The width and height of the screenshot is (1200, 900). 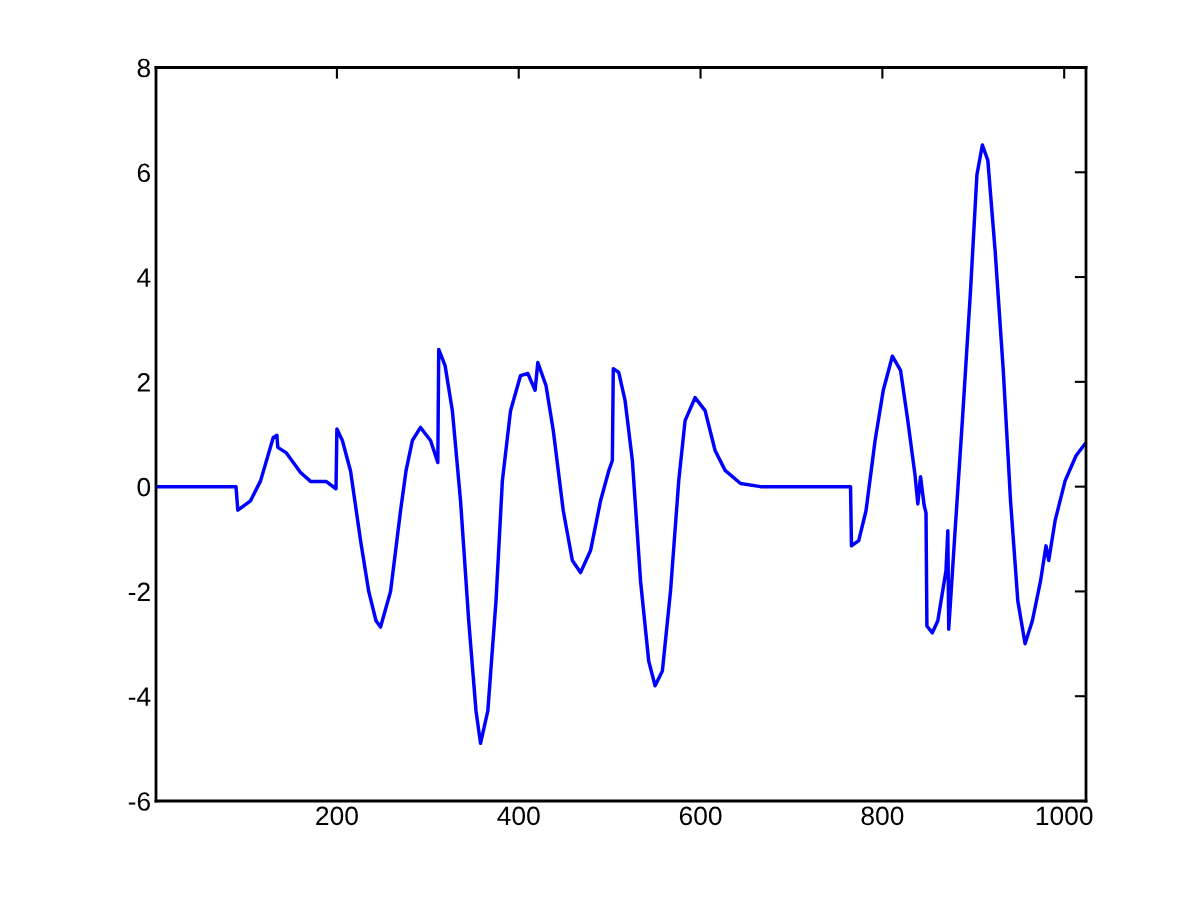 What do you see at coordinates (882, 816) in the screenshot?
I see `x-tick-label: 800` at bounding box center [882, 816].